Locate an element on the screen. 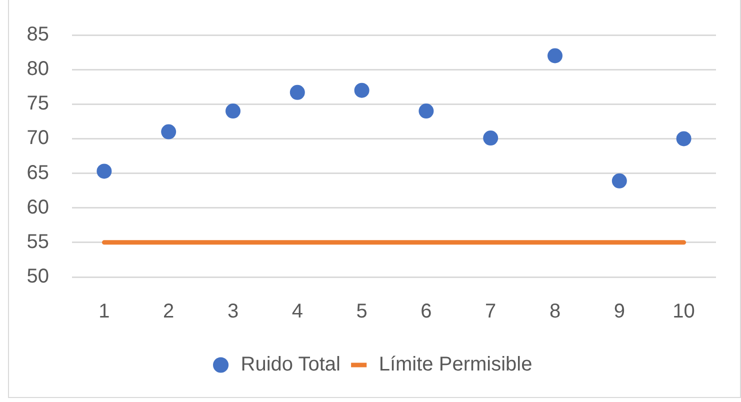  x-tick-label: 6 is located at coordinates (426, 311).